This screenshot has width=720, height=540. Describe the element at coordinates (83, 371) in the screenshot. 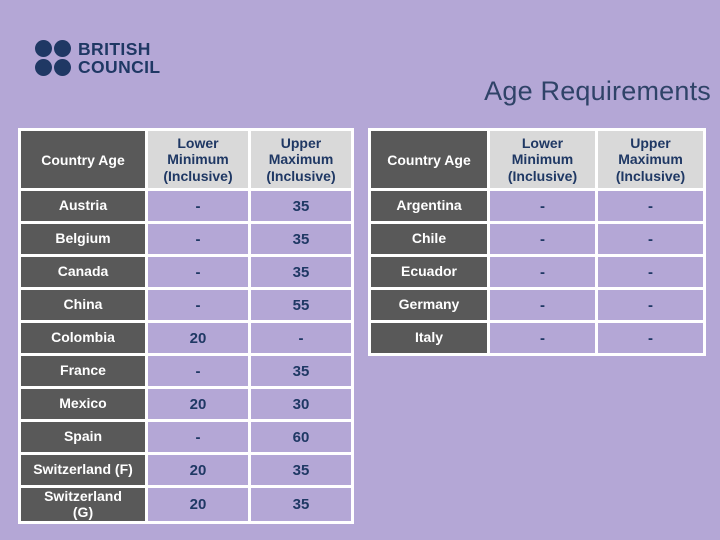

I see `country-cell: France` at that location.